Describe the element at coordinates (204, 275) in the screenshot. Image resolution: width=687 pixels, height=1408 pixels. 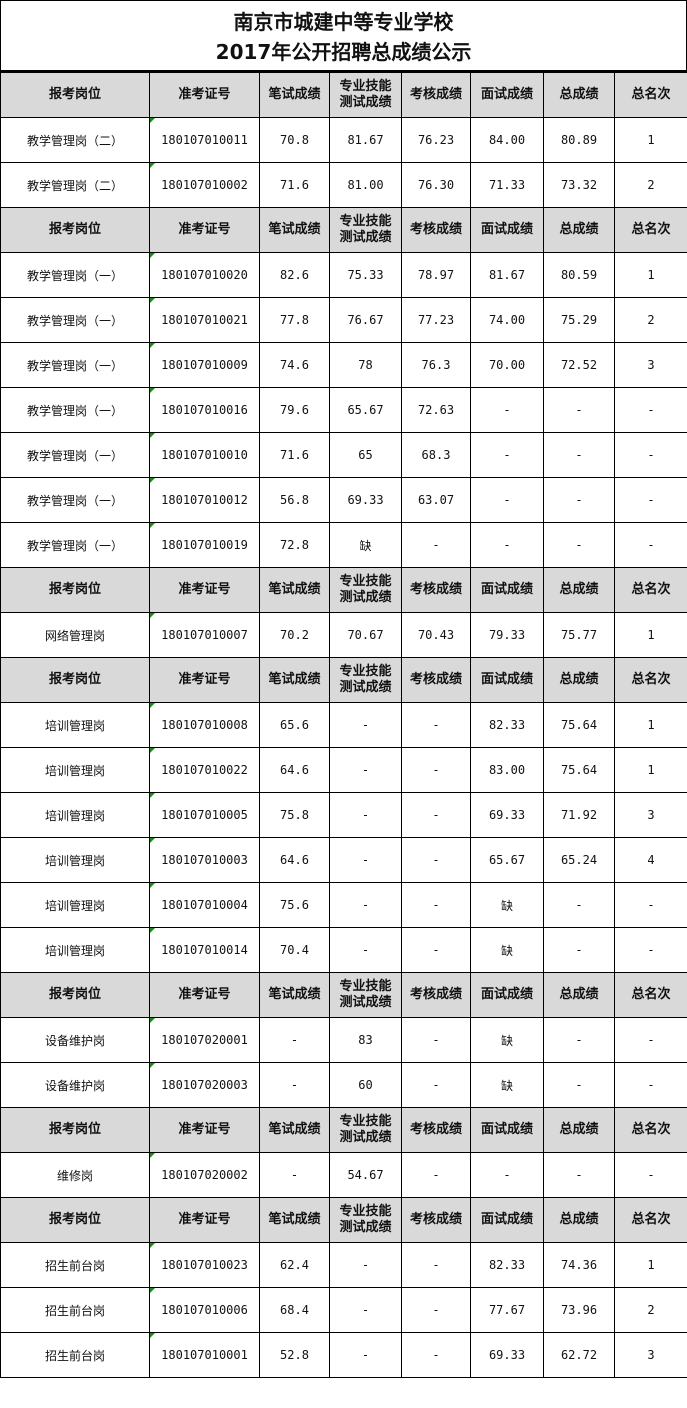
I see `cell-exam-id: 180107010020` at that location.